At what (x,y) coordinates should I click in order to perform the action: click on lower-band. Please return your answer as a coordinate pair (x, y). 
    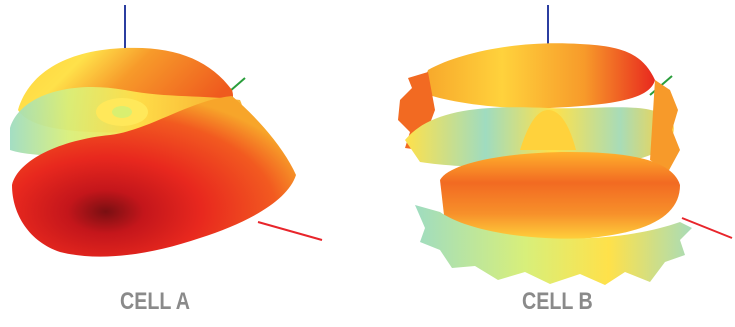
    Looking at the image, I should click on (560, 196).